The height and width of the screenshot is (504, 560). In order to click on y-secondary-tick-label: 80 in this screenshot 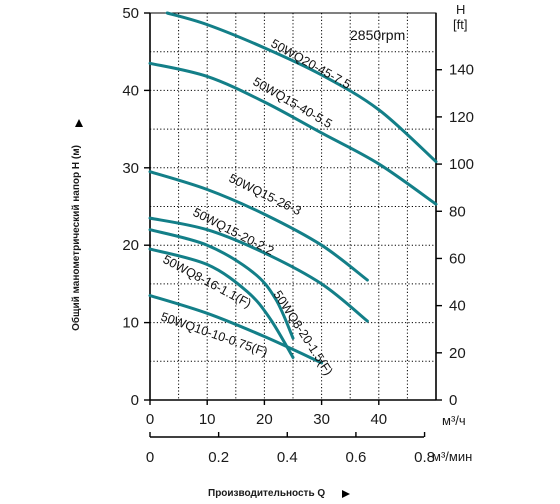, I will do `click(457, 211)`.